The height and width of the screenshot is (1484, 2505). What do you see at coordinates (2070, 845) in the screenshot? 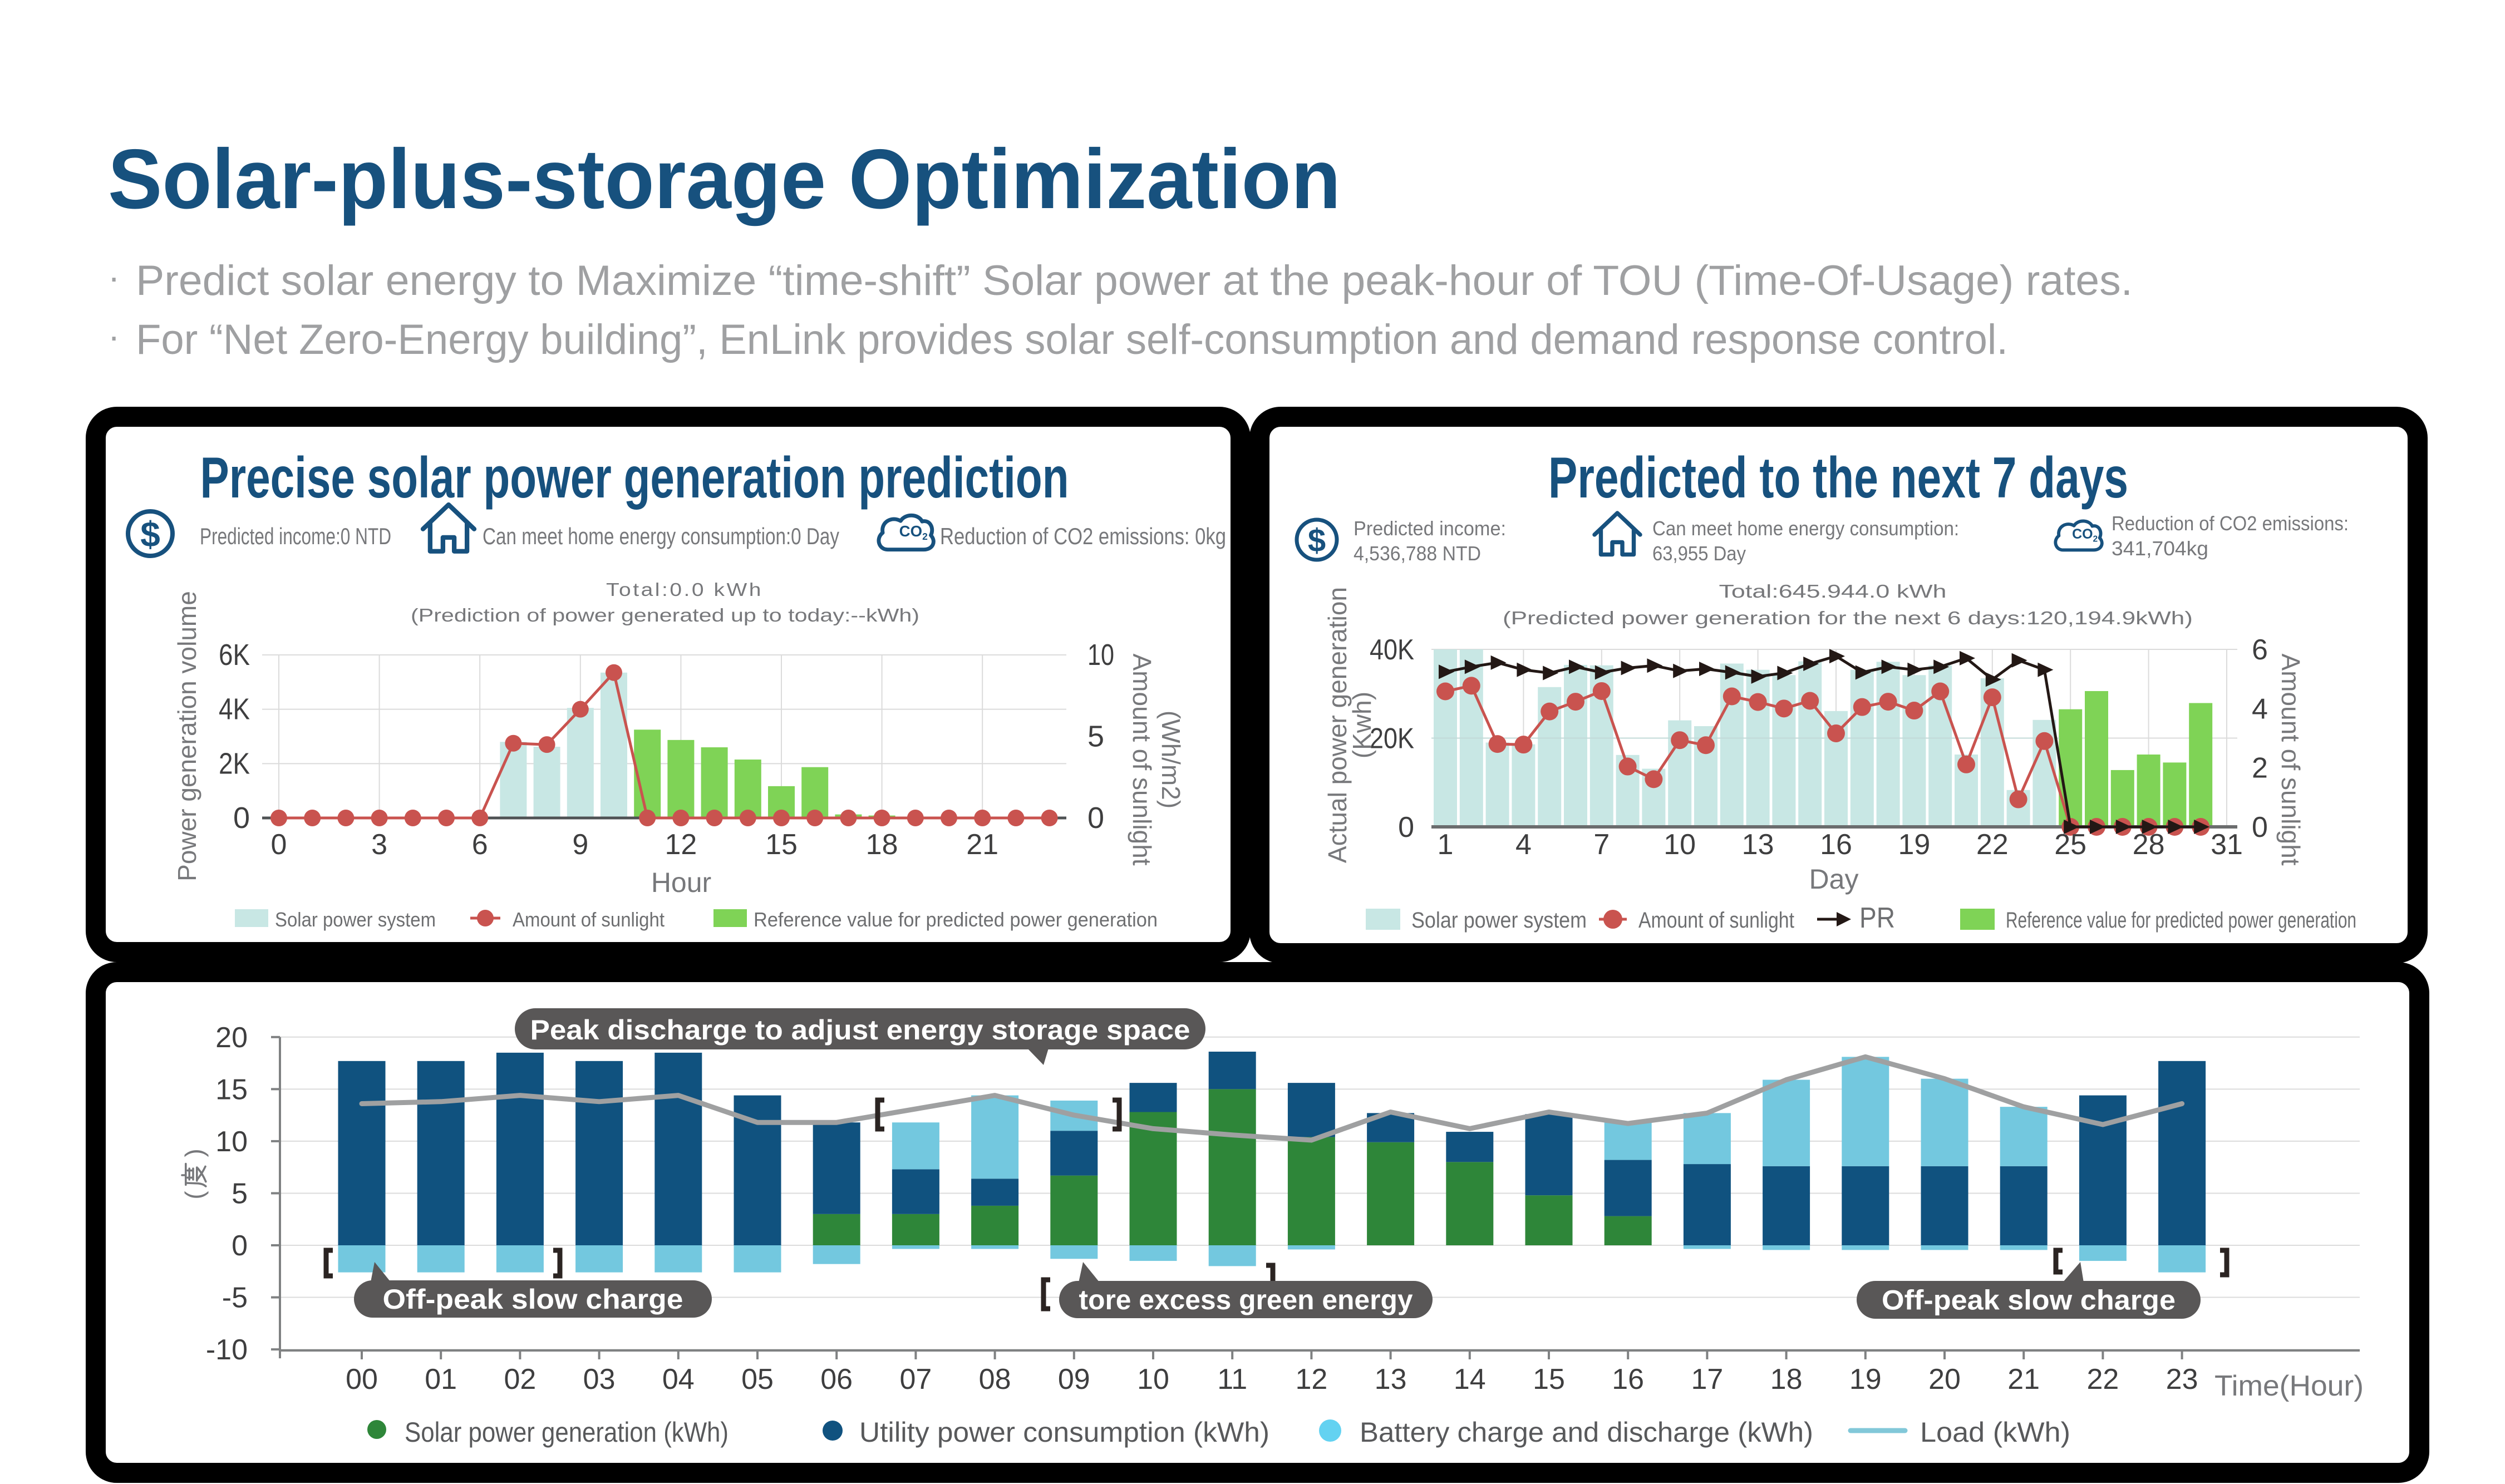
I see `svg-text: 25` at bounding box center [2070, 845].